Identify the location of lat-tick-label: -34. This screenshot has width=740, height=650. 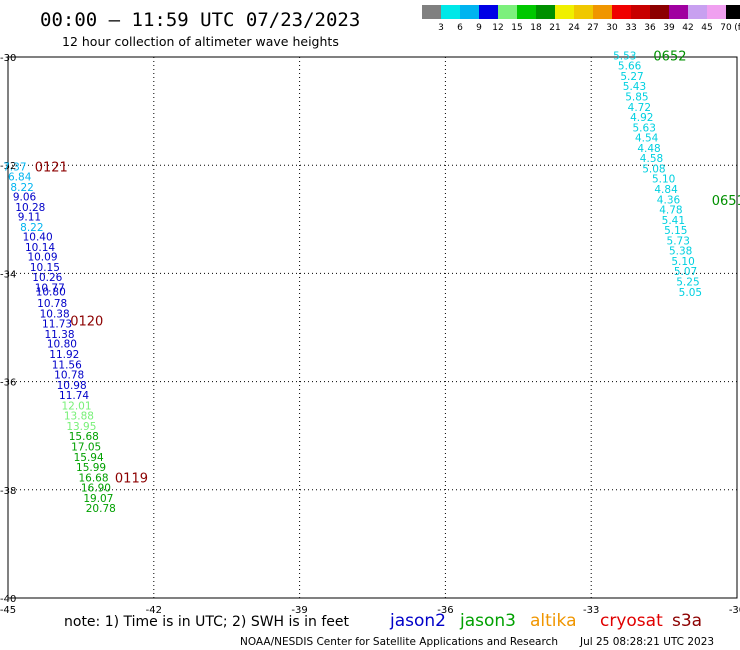
(8, 274).